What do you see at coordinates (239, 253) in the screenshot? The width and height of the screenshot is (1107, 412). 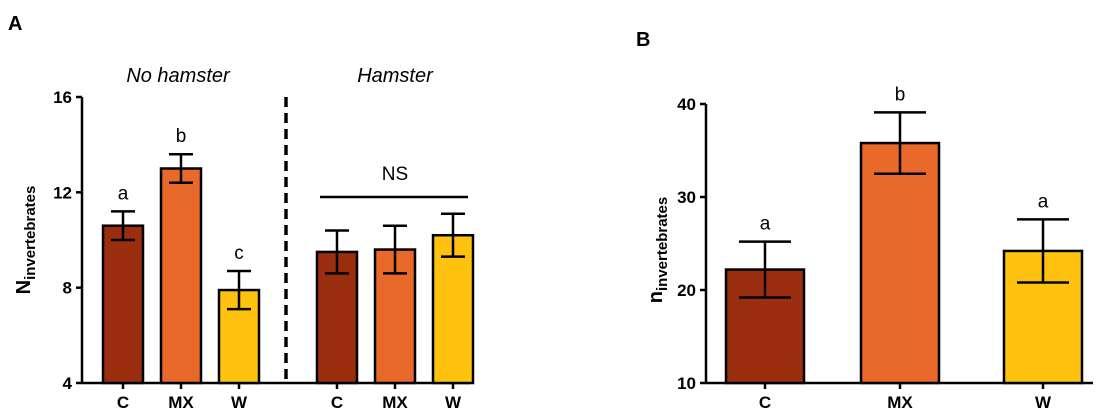 I see `panel-a-no-hamster-significance-letter: c` at bounding box center [239, 253].